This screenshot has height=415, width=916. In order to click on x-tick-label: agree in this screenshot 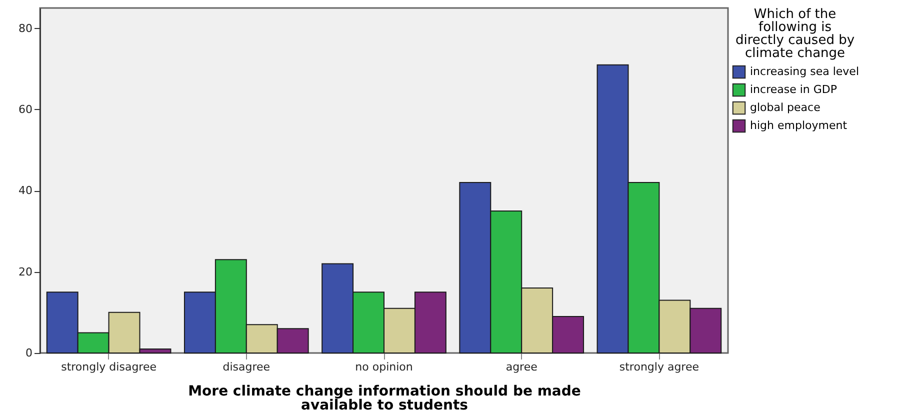, I will do `click(522, 367)`.